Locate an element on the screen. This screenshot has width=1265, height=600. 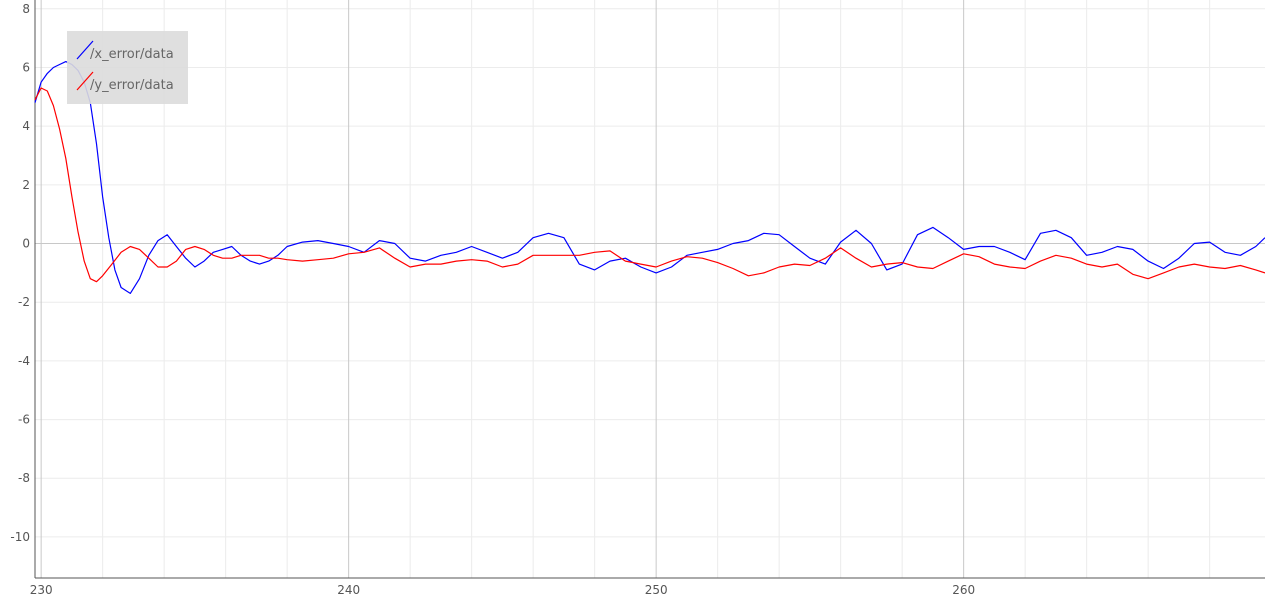
y-tick-label: 2 is located at coordinates (26, 185).